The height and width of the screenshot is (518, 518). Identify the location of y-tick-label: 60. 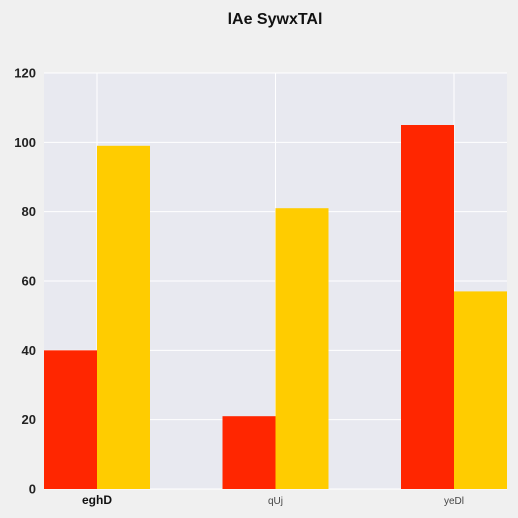
(29, 281).